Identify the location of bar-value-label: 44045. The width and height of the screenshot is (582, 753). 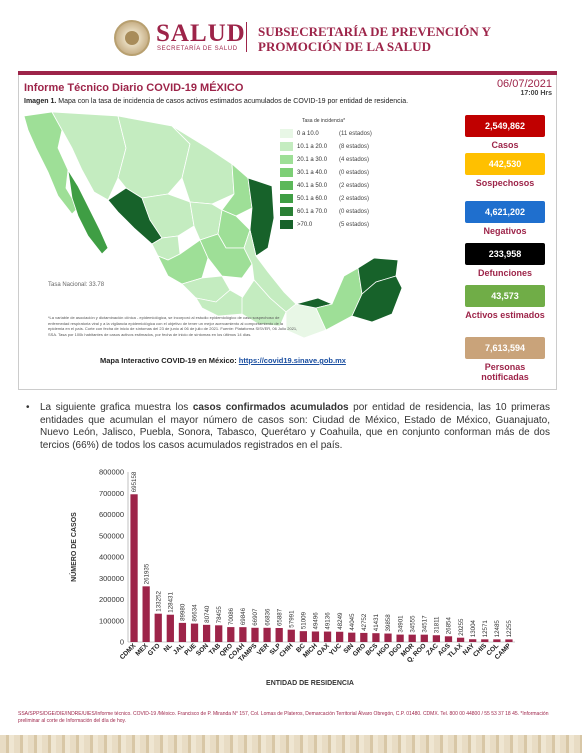
(352, 622).